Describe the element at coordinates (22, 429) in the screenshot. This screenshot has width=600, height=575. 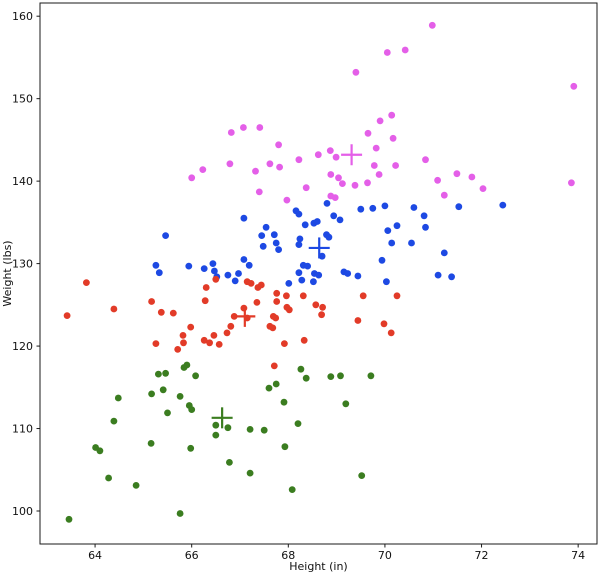
I see `y-axis-tick-label: 110` at that location.